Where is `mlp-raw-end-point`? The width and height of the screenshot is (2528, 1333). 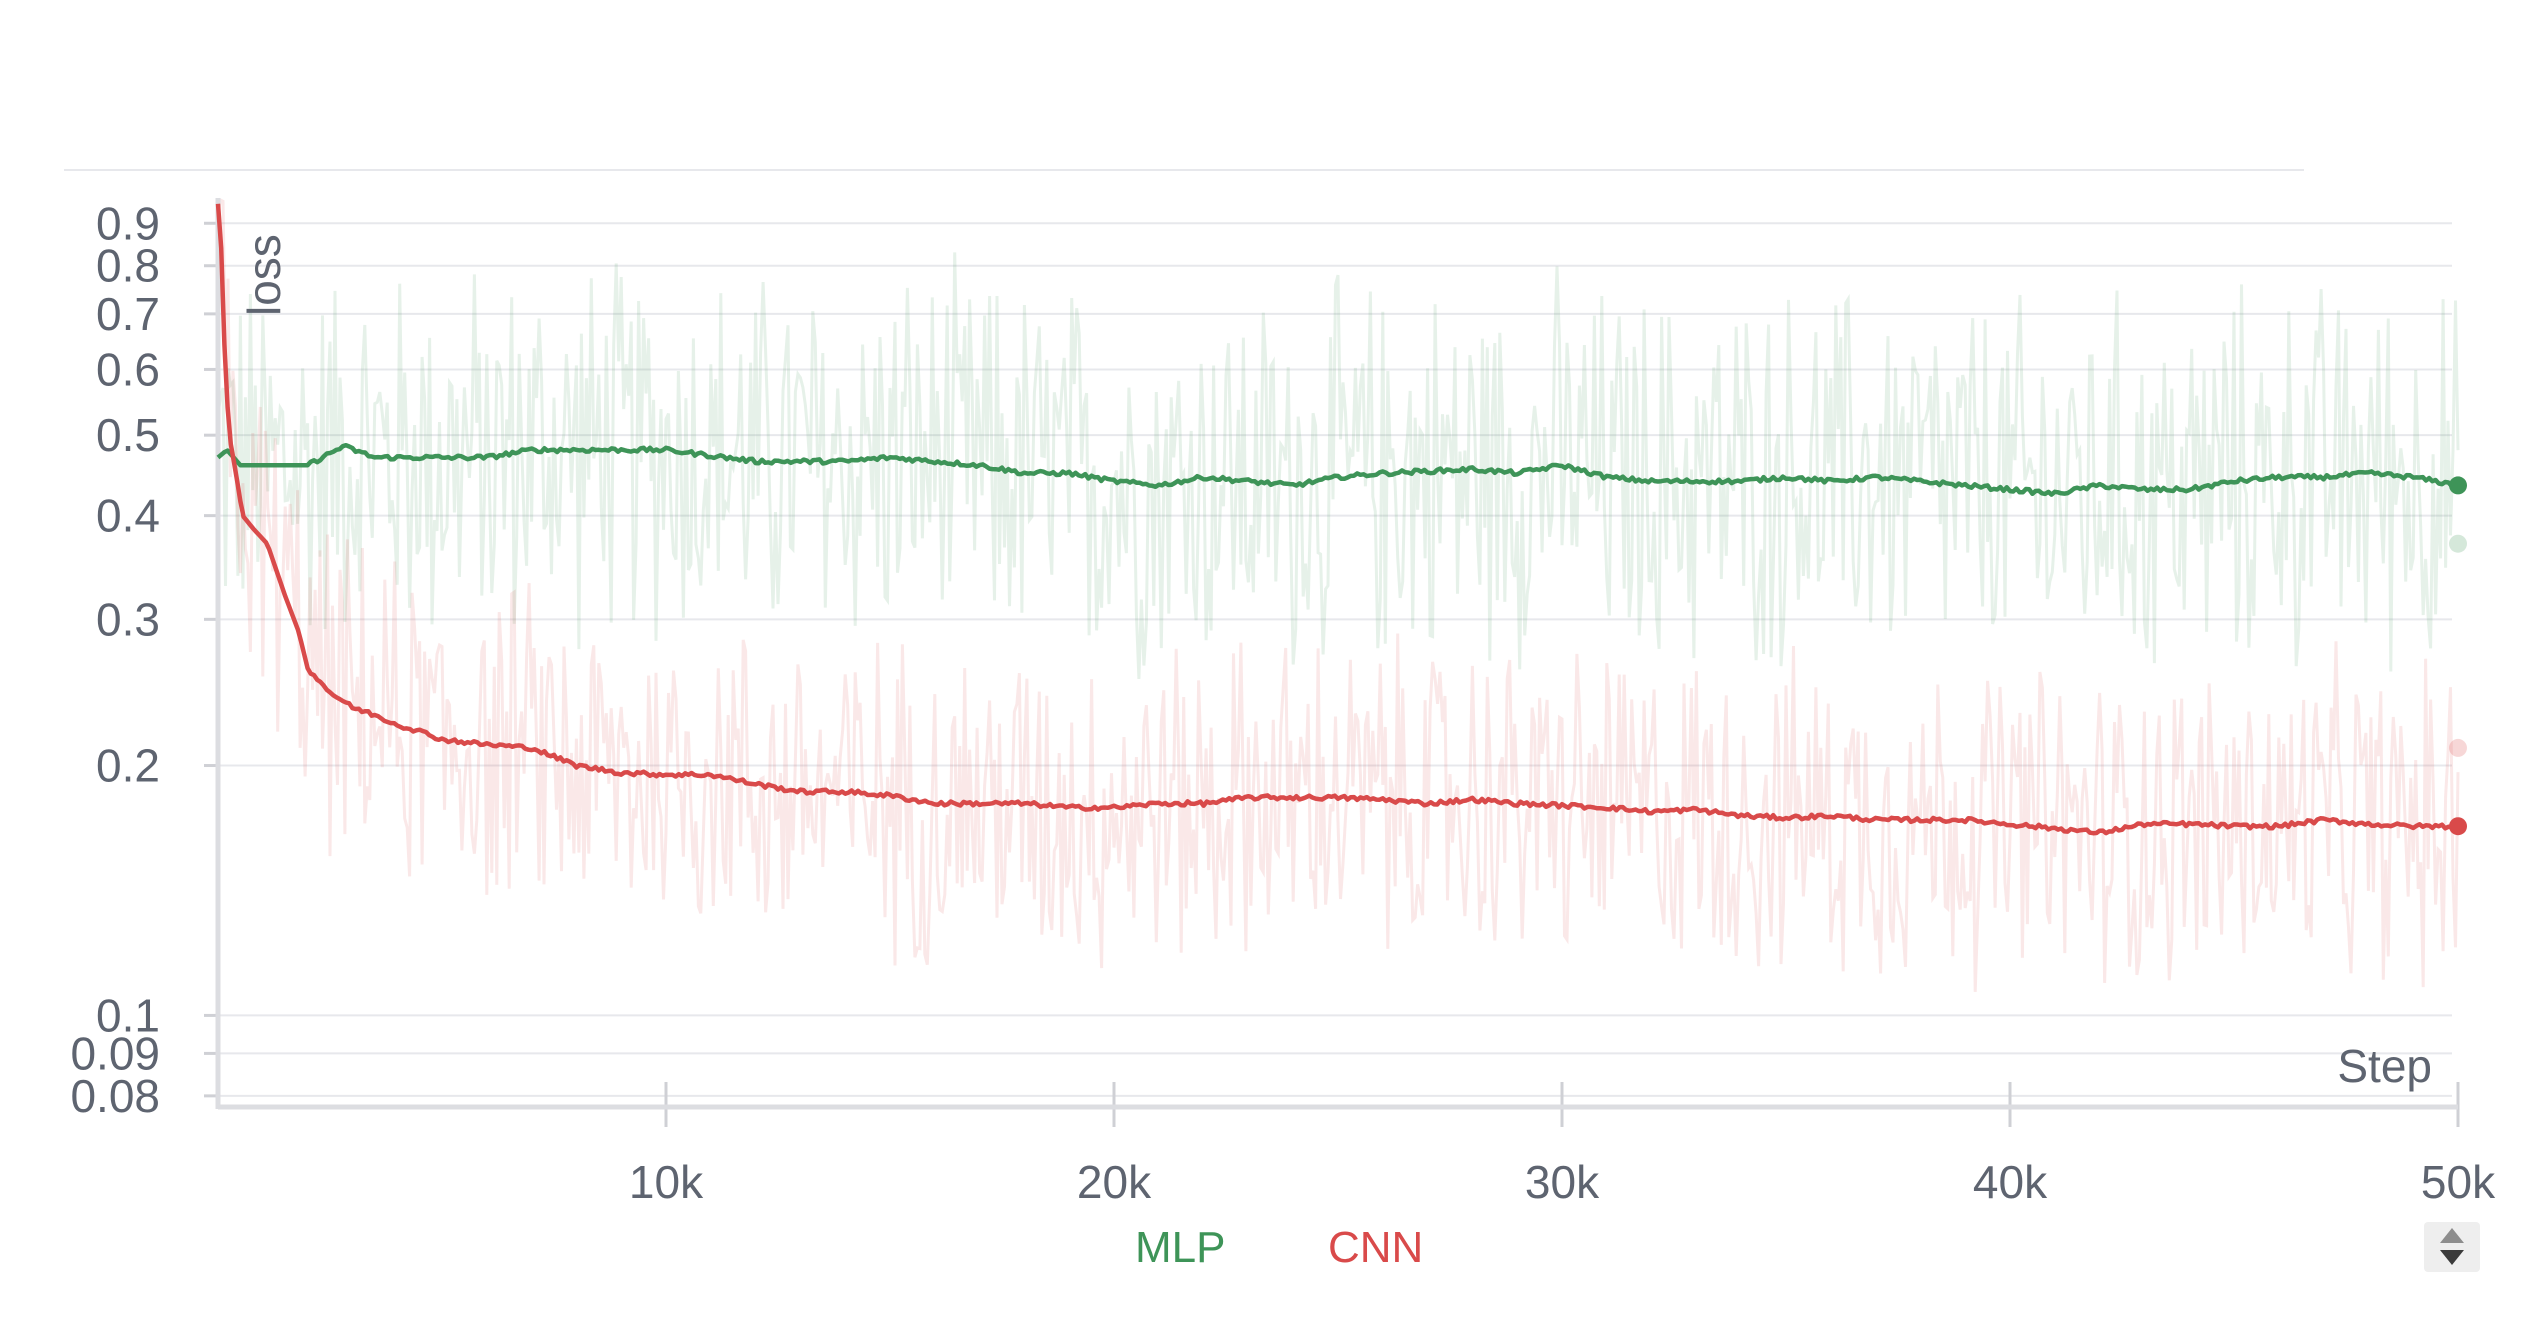 mlp-raw-end-point is located at coordinates (2458, 543).